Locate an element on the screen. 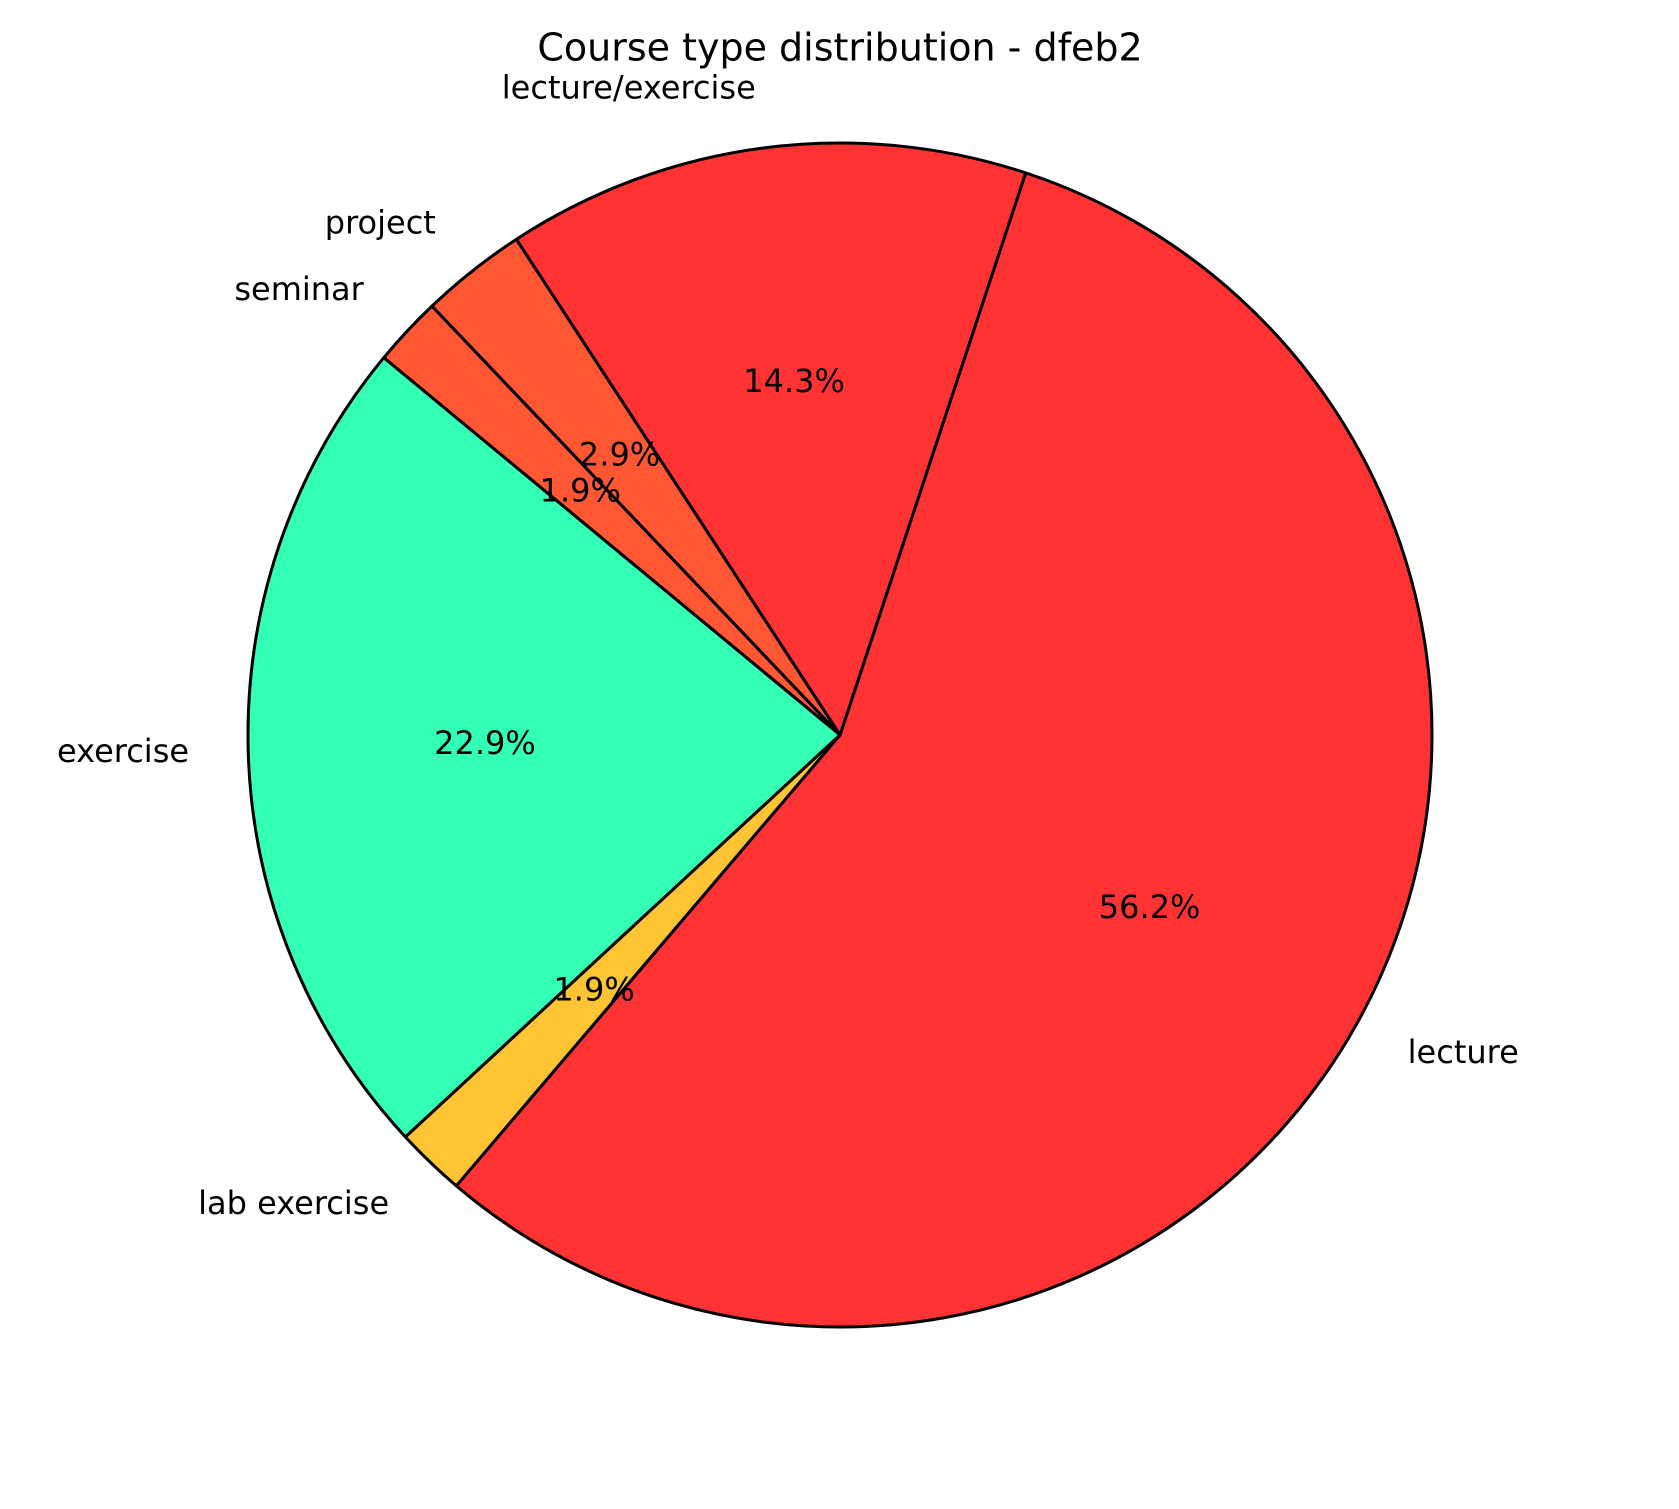  slice-label: seminar is located at coordinates (299, 289).